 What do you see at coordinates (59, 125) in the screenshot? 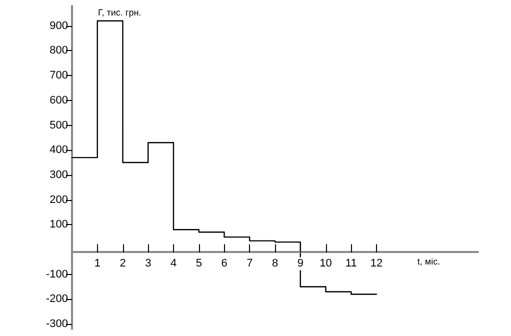
I see `y-tick-label: 500` at bounding box center [59, 125].